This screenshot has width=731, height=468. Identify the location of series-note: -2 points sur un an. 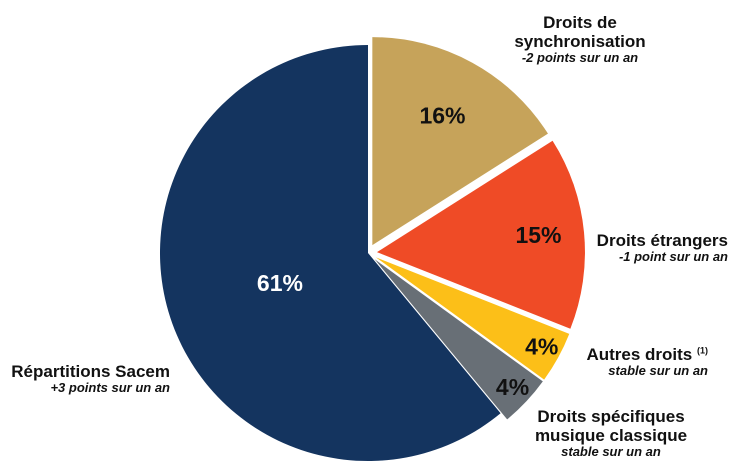
(580, 58).